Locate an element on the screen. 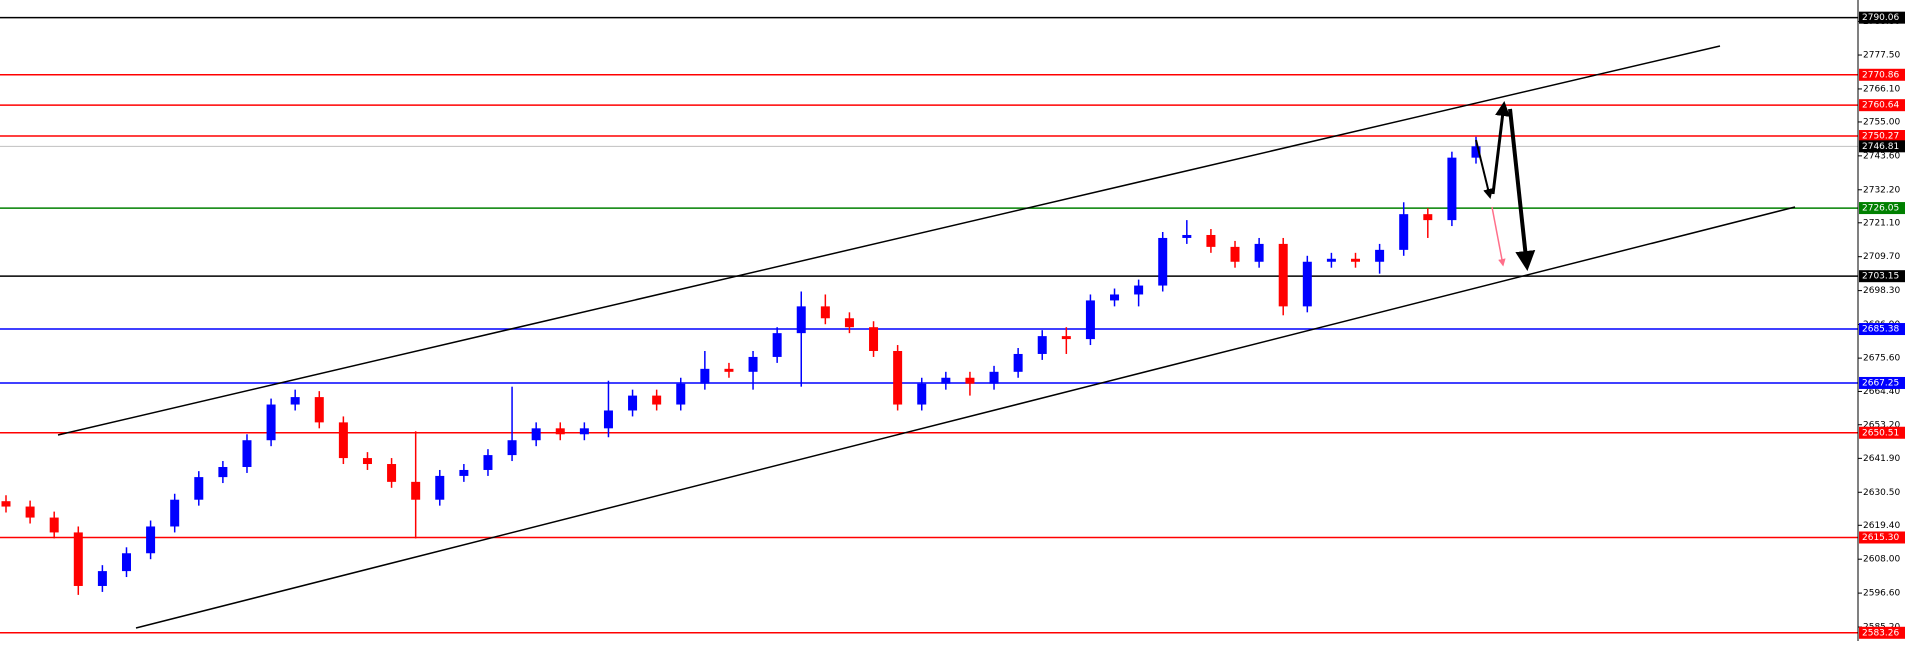 The height and width of the screenshot is (645, 1905). level-label: 2790.06 is located at coordinates (1880, 18).